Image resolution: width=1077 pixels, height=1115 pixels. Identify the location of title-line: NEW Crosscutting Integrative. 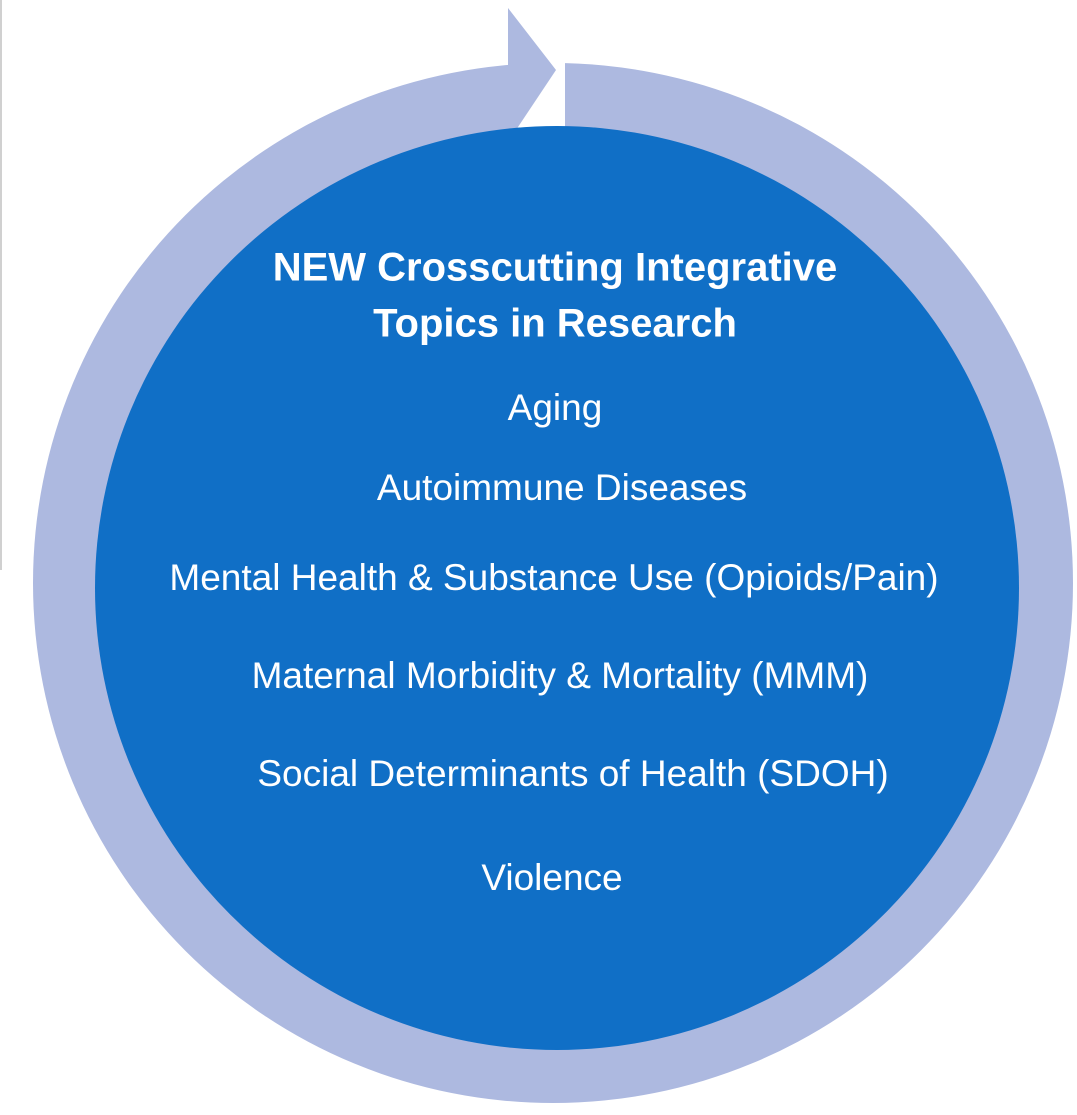
(555, 268).